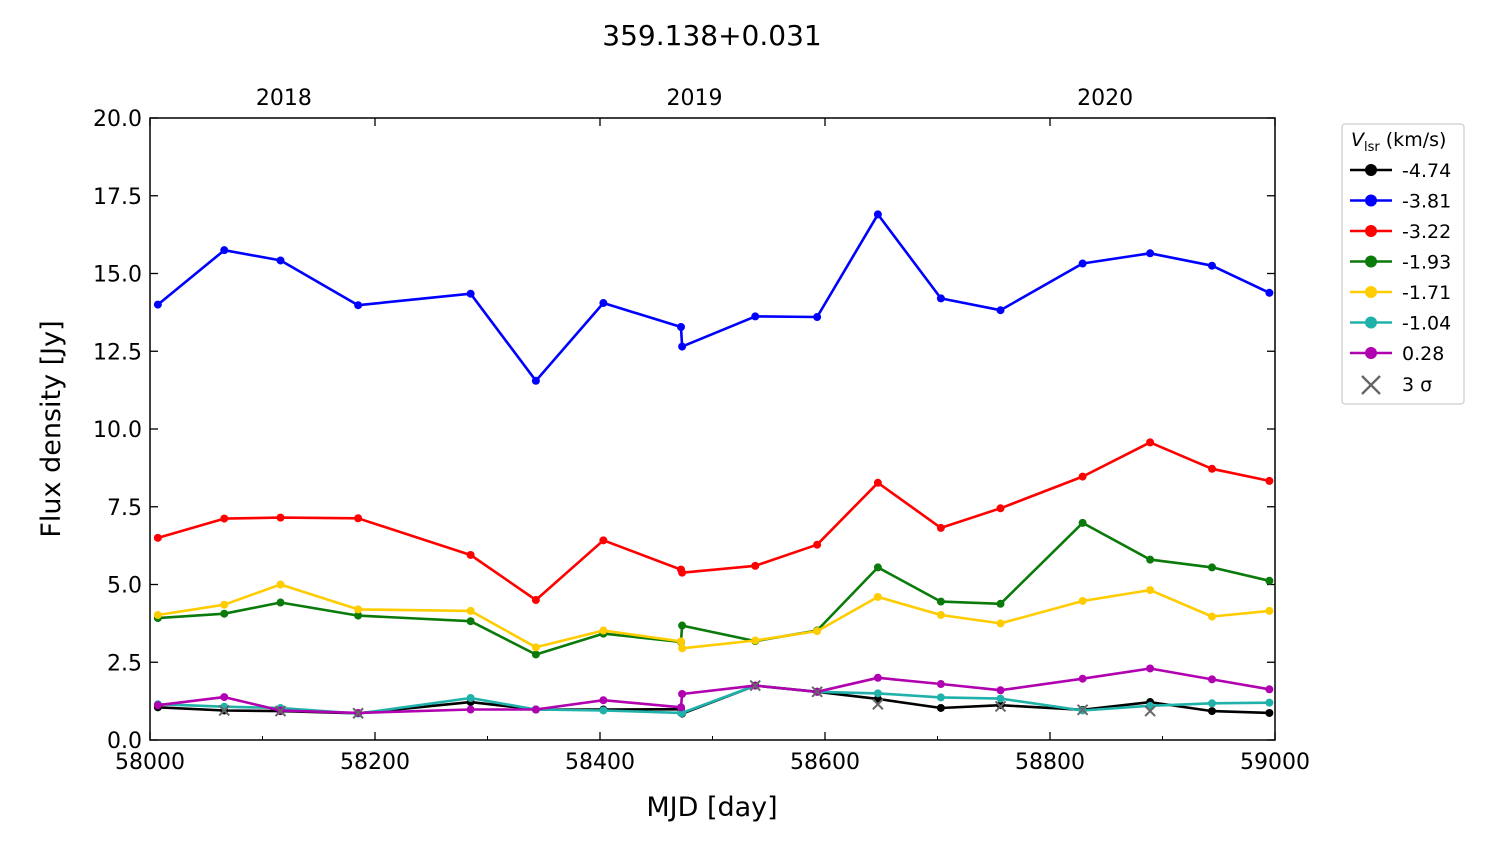 This screenshot has height=844, width=1500. I want to click on upper-limit-legend-marker, so click(1371, 385).